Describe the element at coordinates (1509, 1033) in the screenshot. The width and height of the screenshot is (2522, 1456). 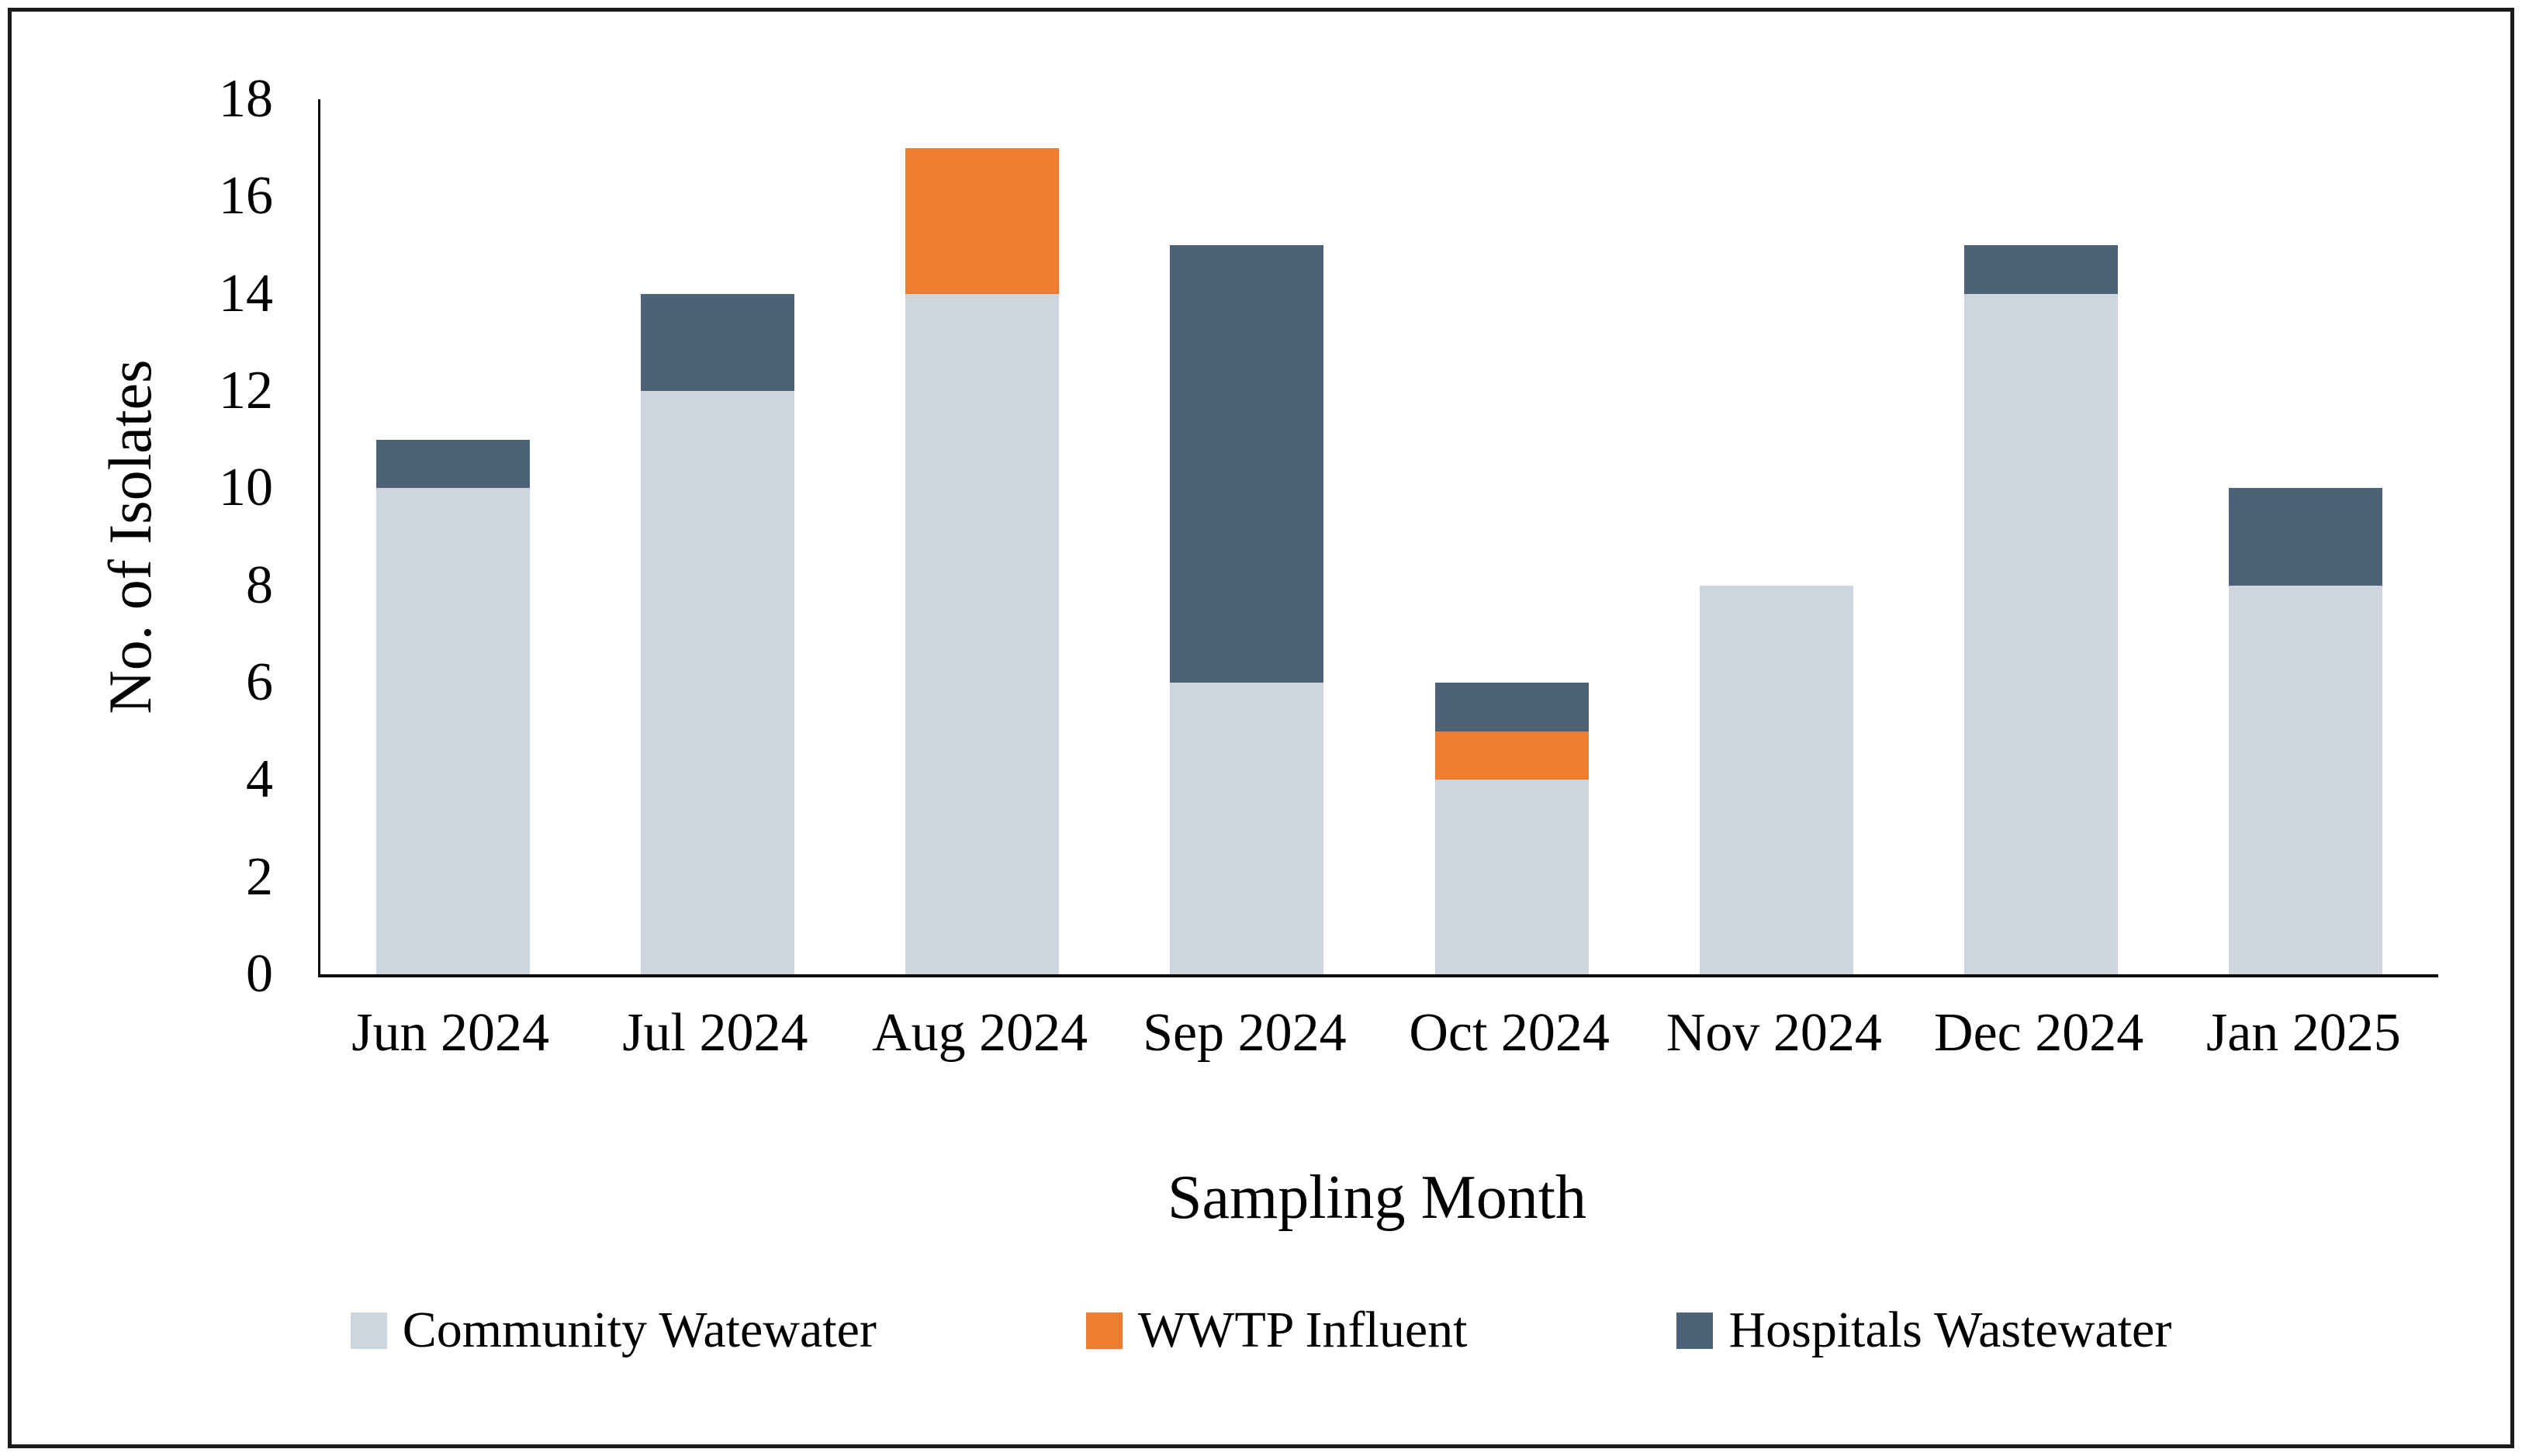
I see `x-tick-label-oct-2024: Oct 2024` at that location.